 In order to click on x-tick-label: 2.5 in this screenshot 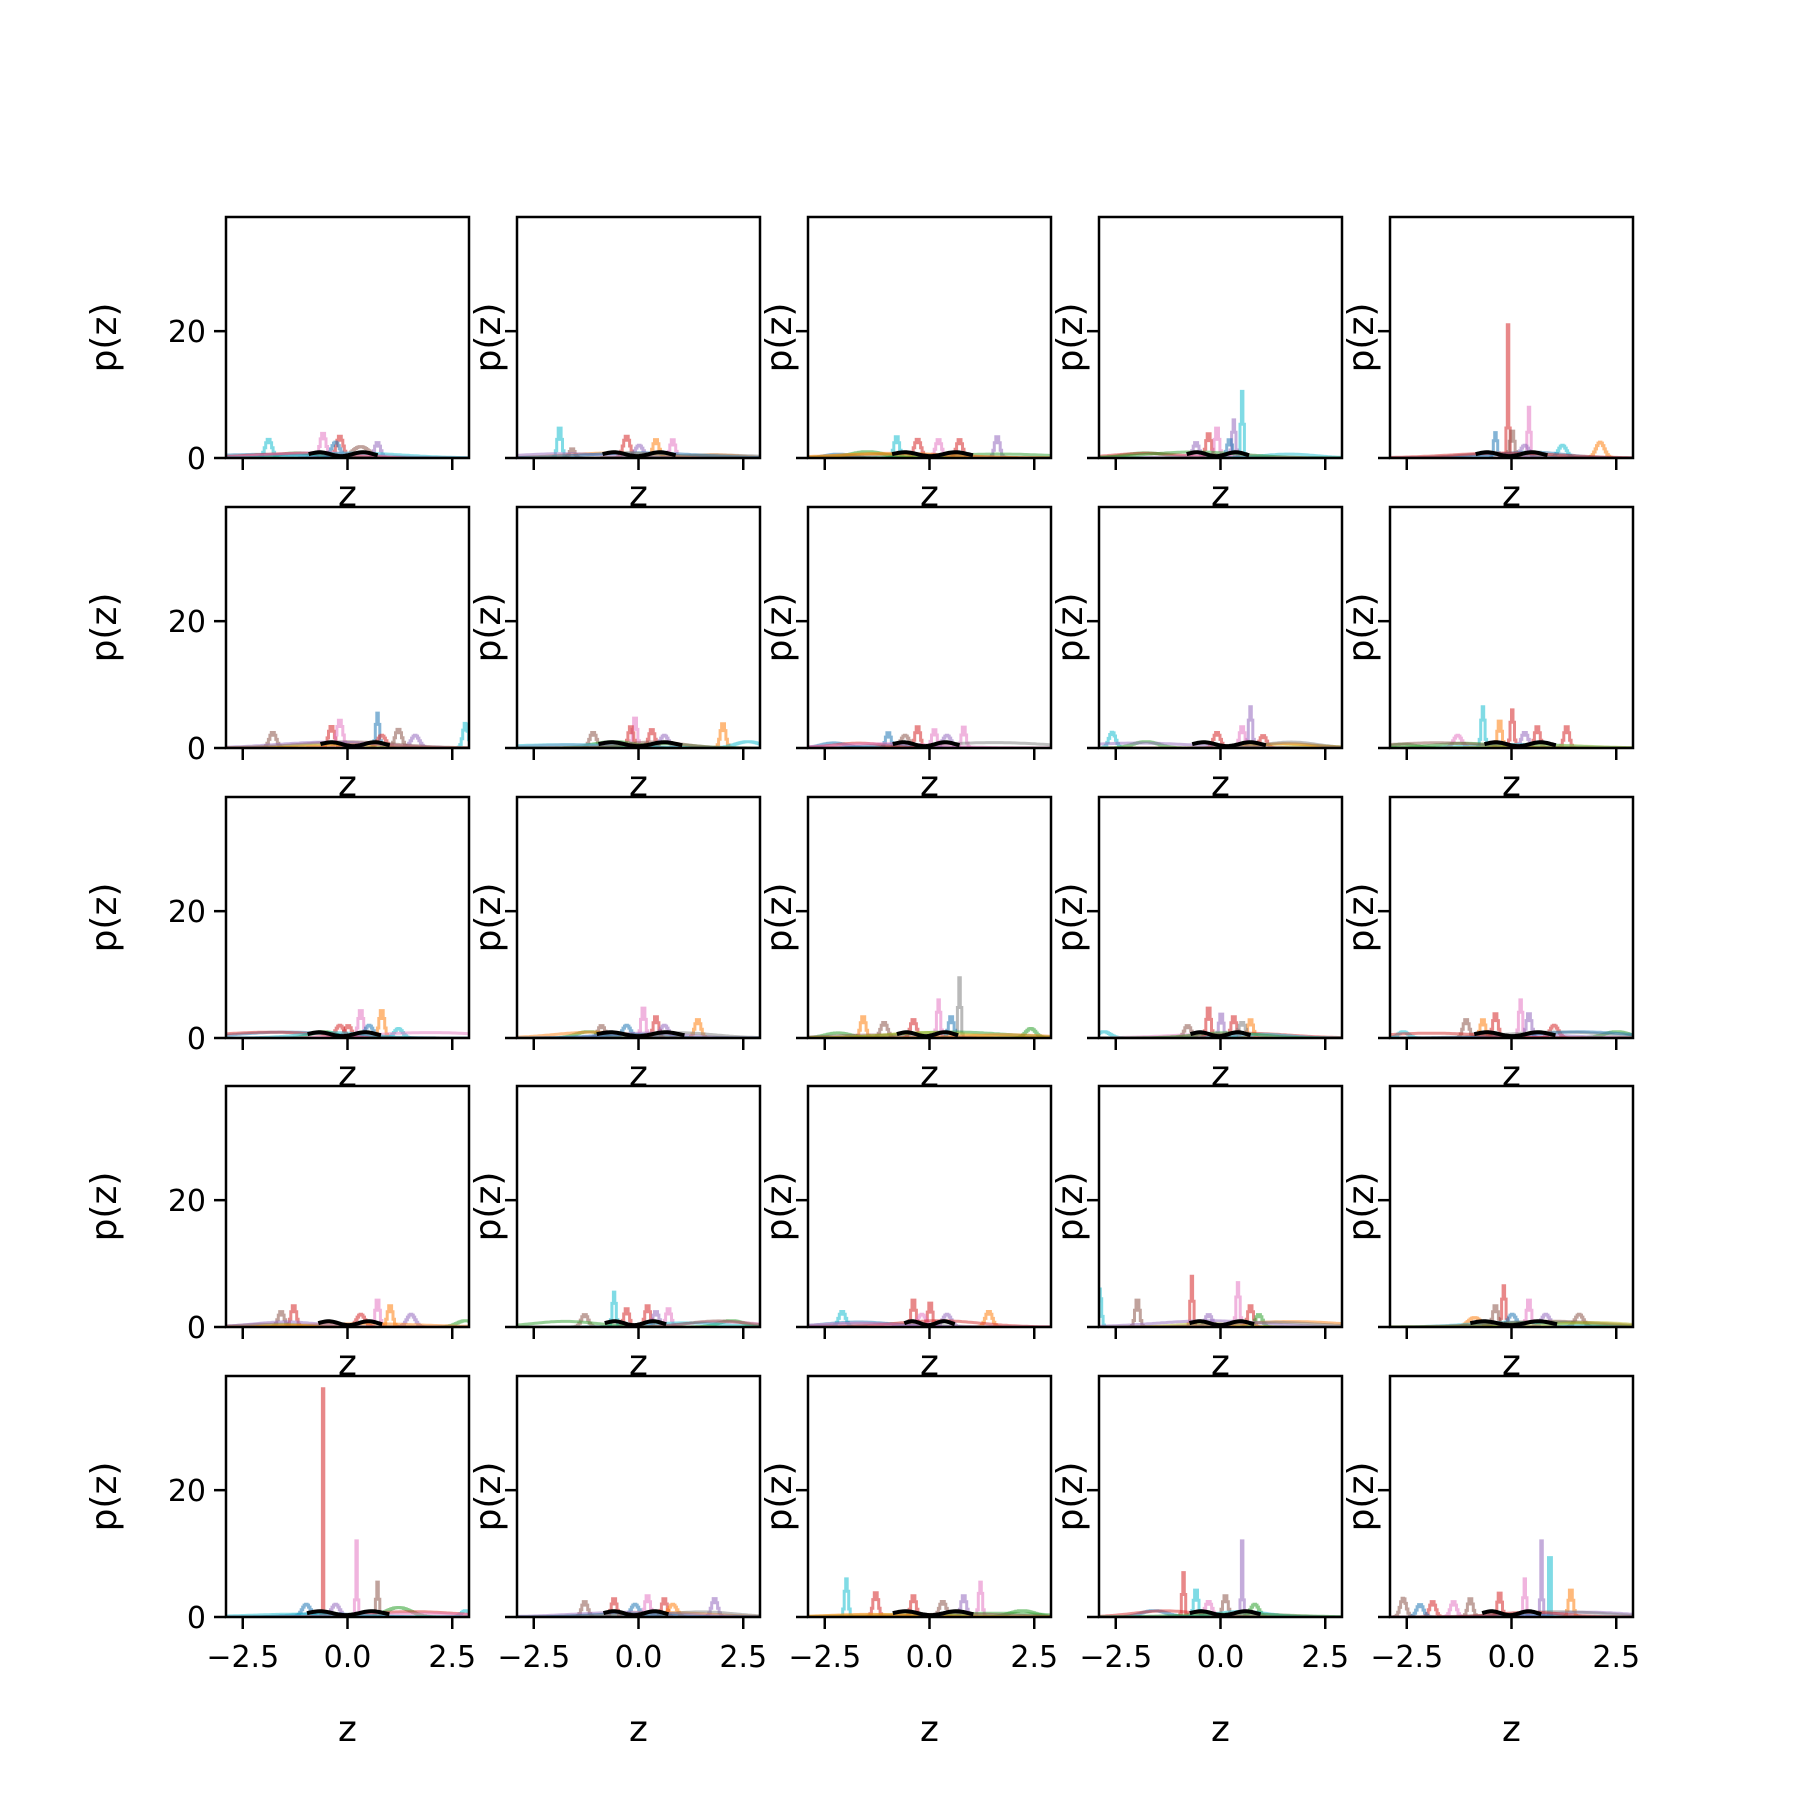, I will do `click(1034, 1657)`.